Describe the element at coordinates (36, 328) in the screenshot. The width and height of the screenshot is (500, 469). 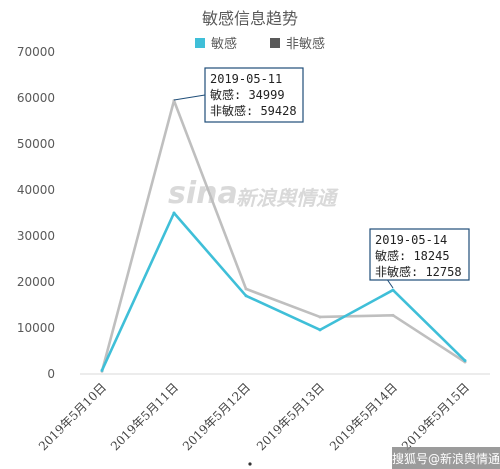
I see `y-tick-label: 10000` at that location.